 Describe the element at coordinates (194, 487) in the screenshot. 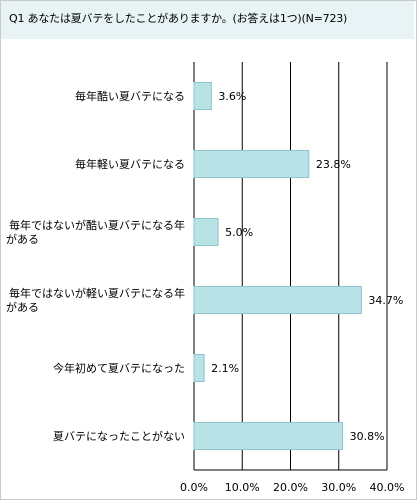

I see `x-tick-label: 0.0%` at that location.